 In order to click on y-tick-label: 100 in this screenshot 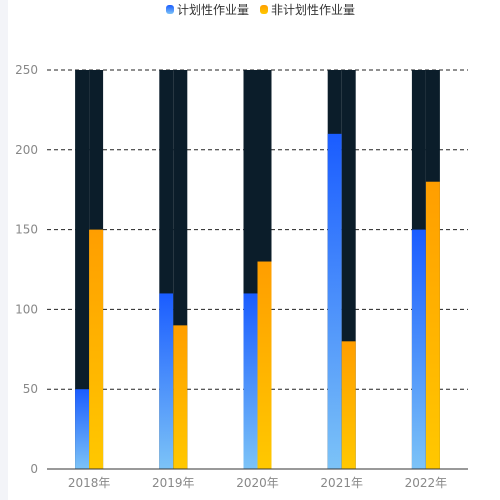, I will do `click(26, 309)`.